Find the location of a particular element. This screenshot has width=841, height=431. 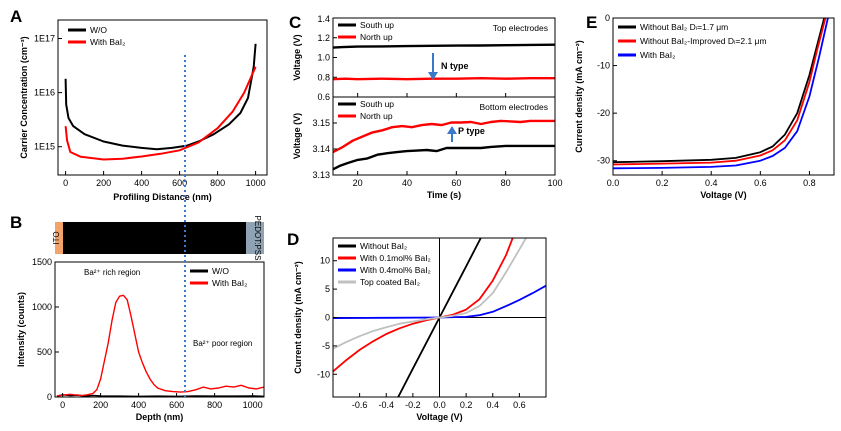

ito-layer is located at coordinates (59, 238).